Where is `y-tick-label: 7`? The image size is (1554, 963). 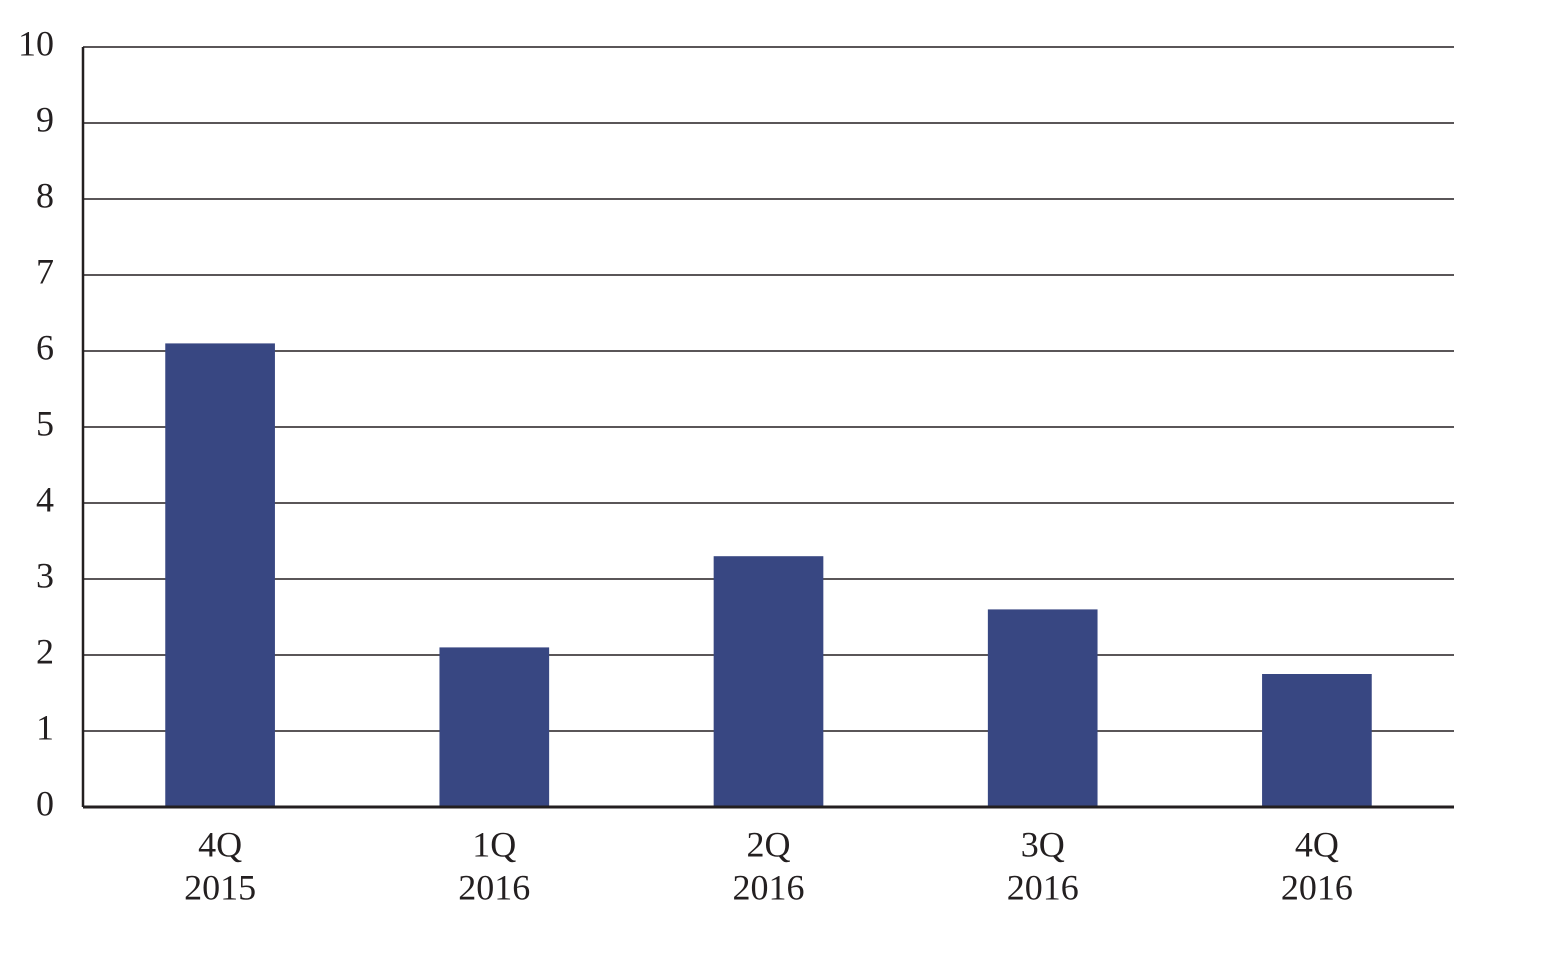
y-tick-label: 7 is located at coordinates (45, 271).